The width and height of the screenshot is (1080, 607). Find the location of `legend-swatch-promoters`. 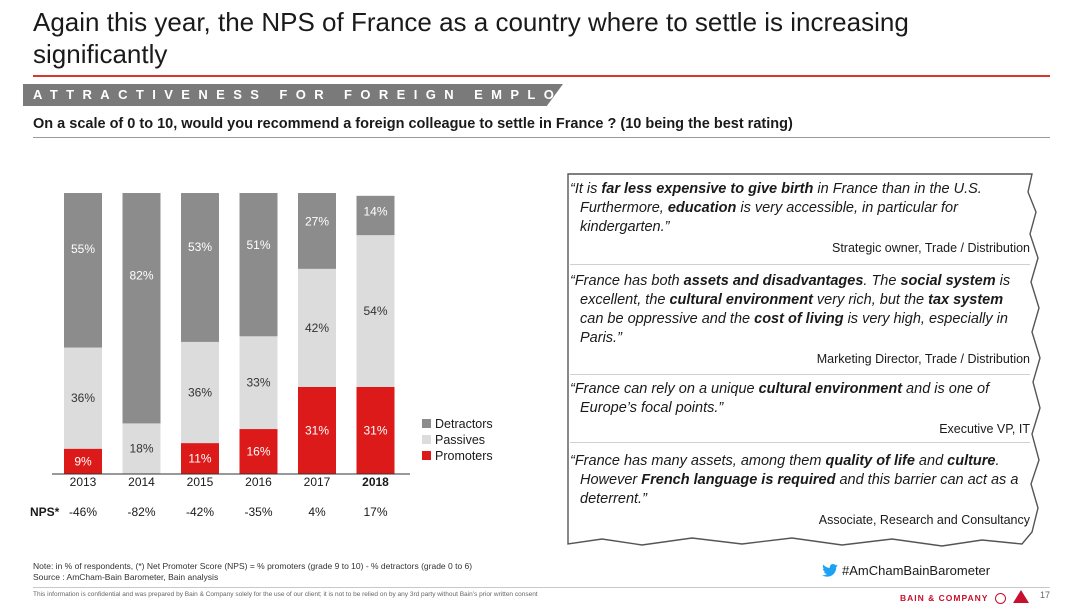

legend-swatch-promoters is located at coordinates (426, 455).